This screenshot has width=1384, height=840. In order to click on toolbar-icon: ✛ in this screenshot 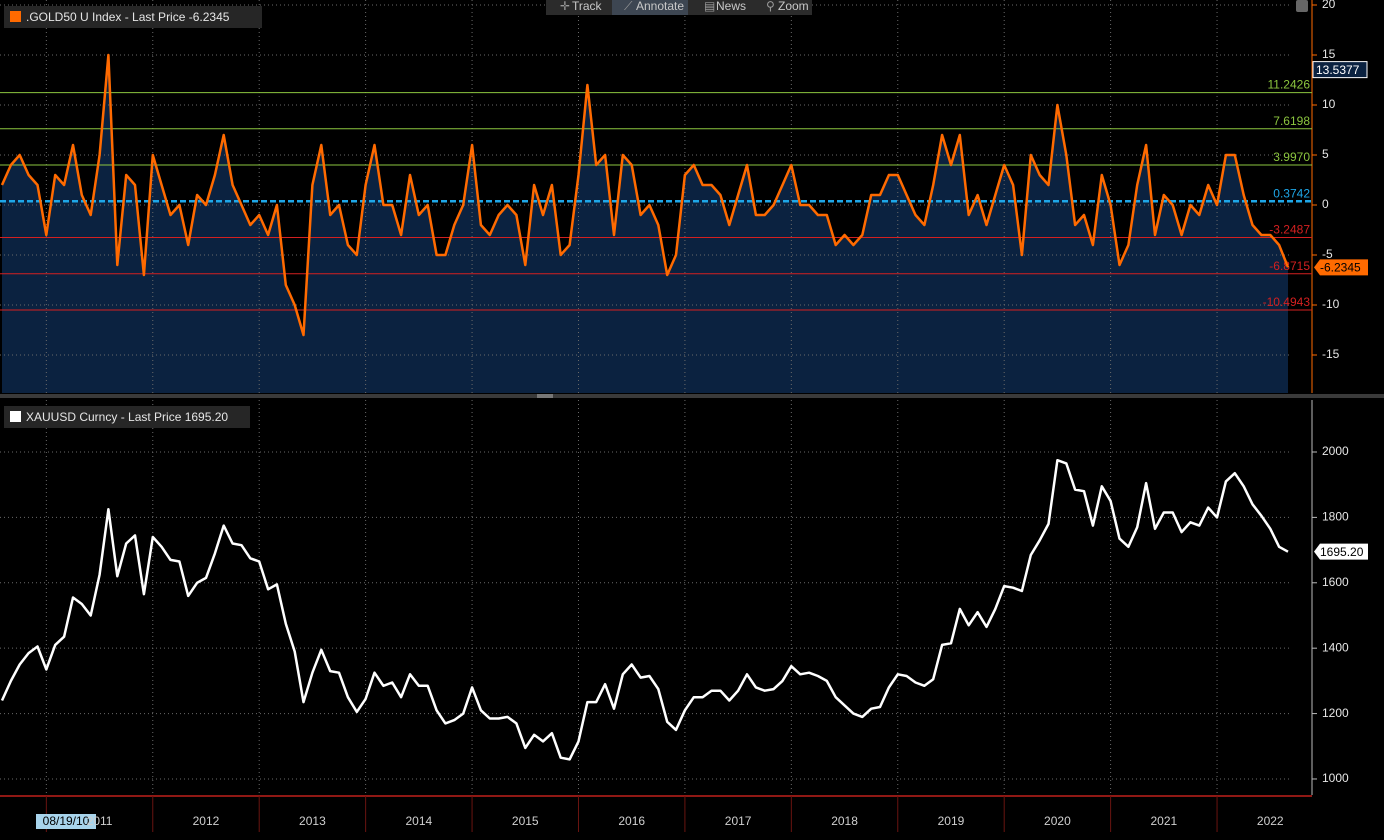, I will do `click(565, 6)`.